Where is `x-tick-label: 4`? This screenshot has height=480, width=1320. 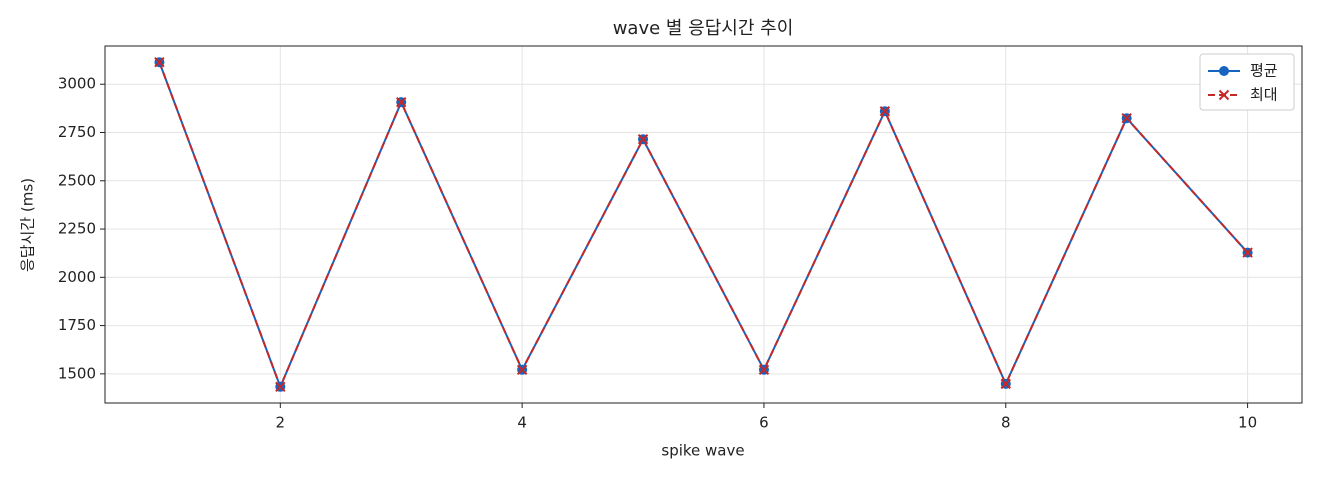 x-tick-label: 4 is located at coordinates (522, 423).